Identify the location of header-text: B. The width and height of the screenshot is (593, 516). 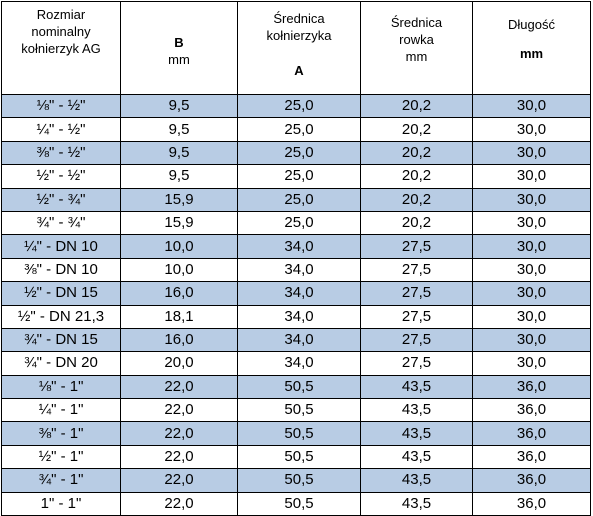
(179, 42).